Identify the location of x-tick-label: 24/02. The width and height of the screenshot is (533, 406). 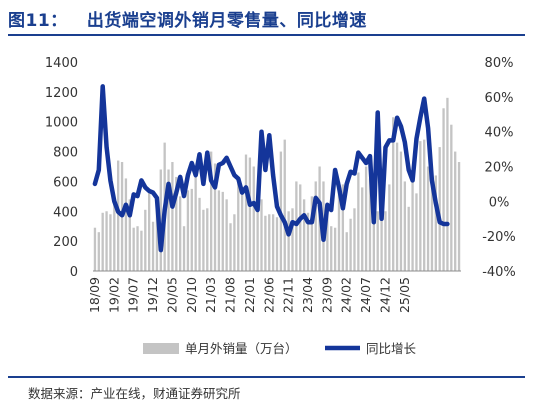
(346, 295).